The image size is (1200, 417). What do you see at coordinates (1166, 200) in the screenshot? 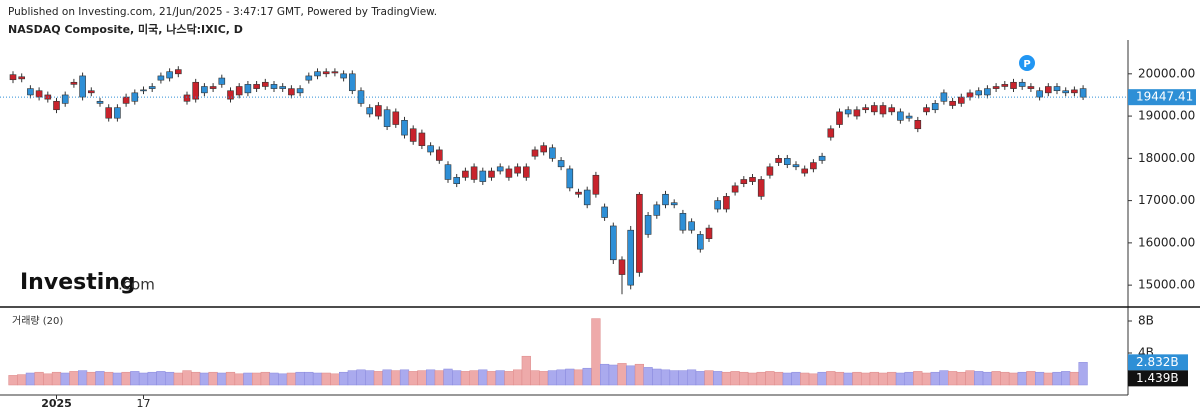
I see `y-tick-label: 17000.00` at bounding box center [1166, 200].